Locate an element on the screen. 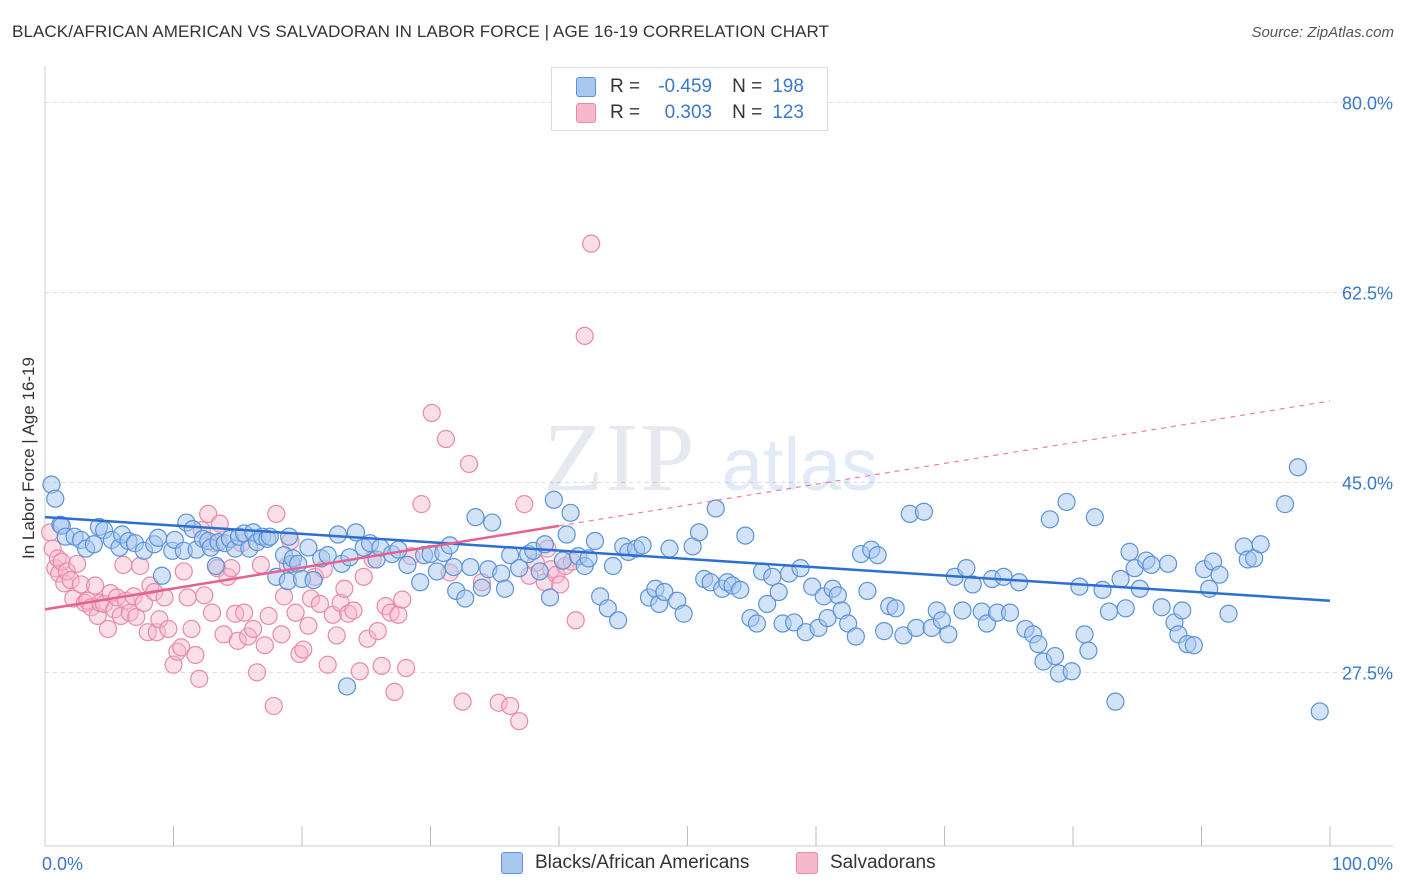 This screenshot has width=1406, height=892. salvadoran-trend-extension is located at coordinates (944, 463).